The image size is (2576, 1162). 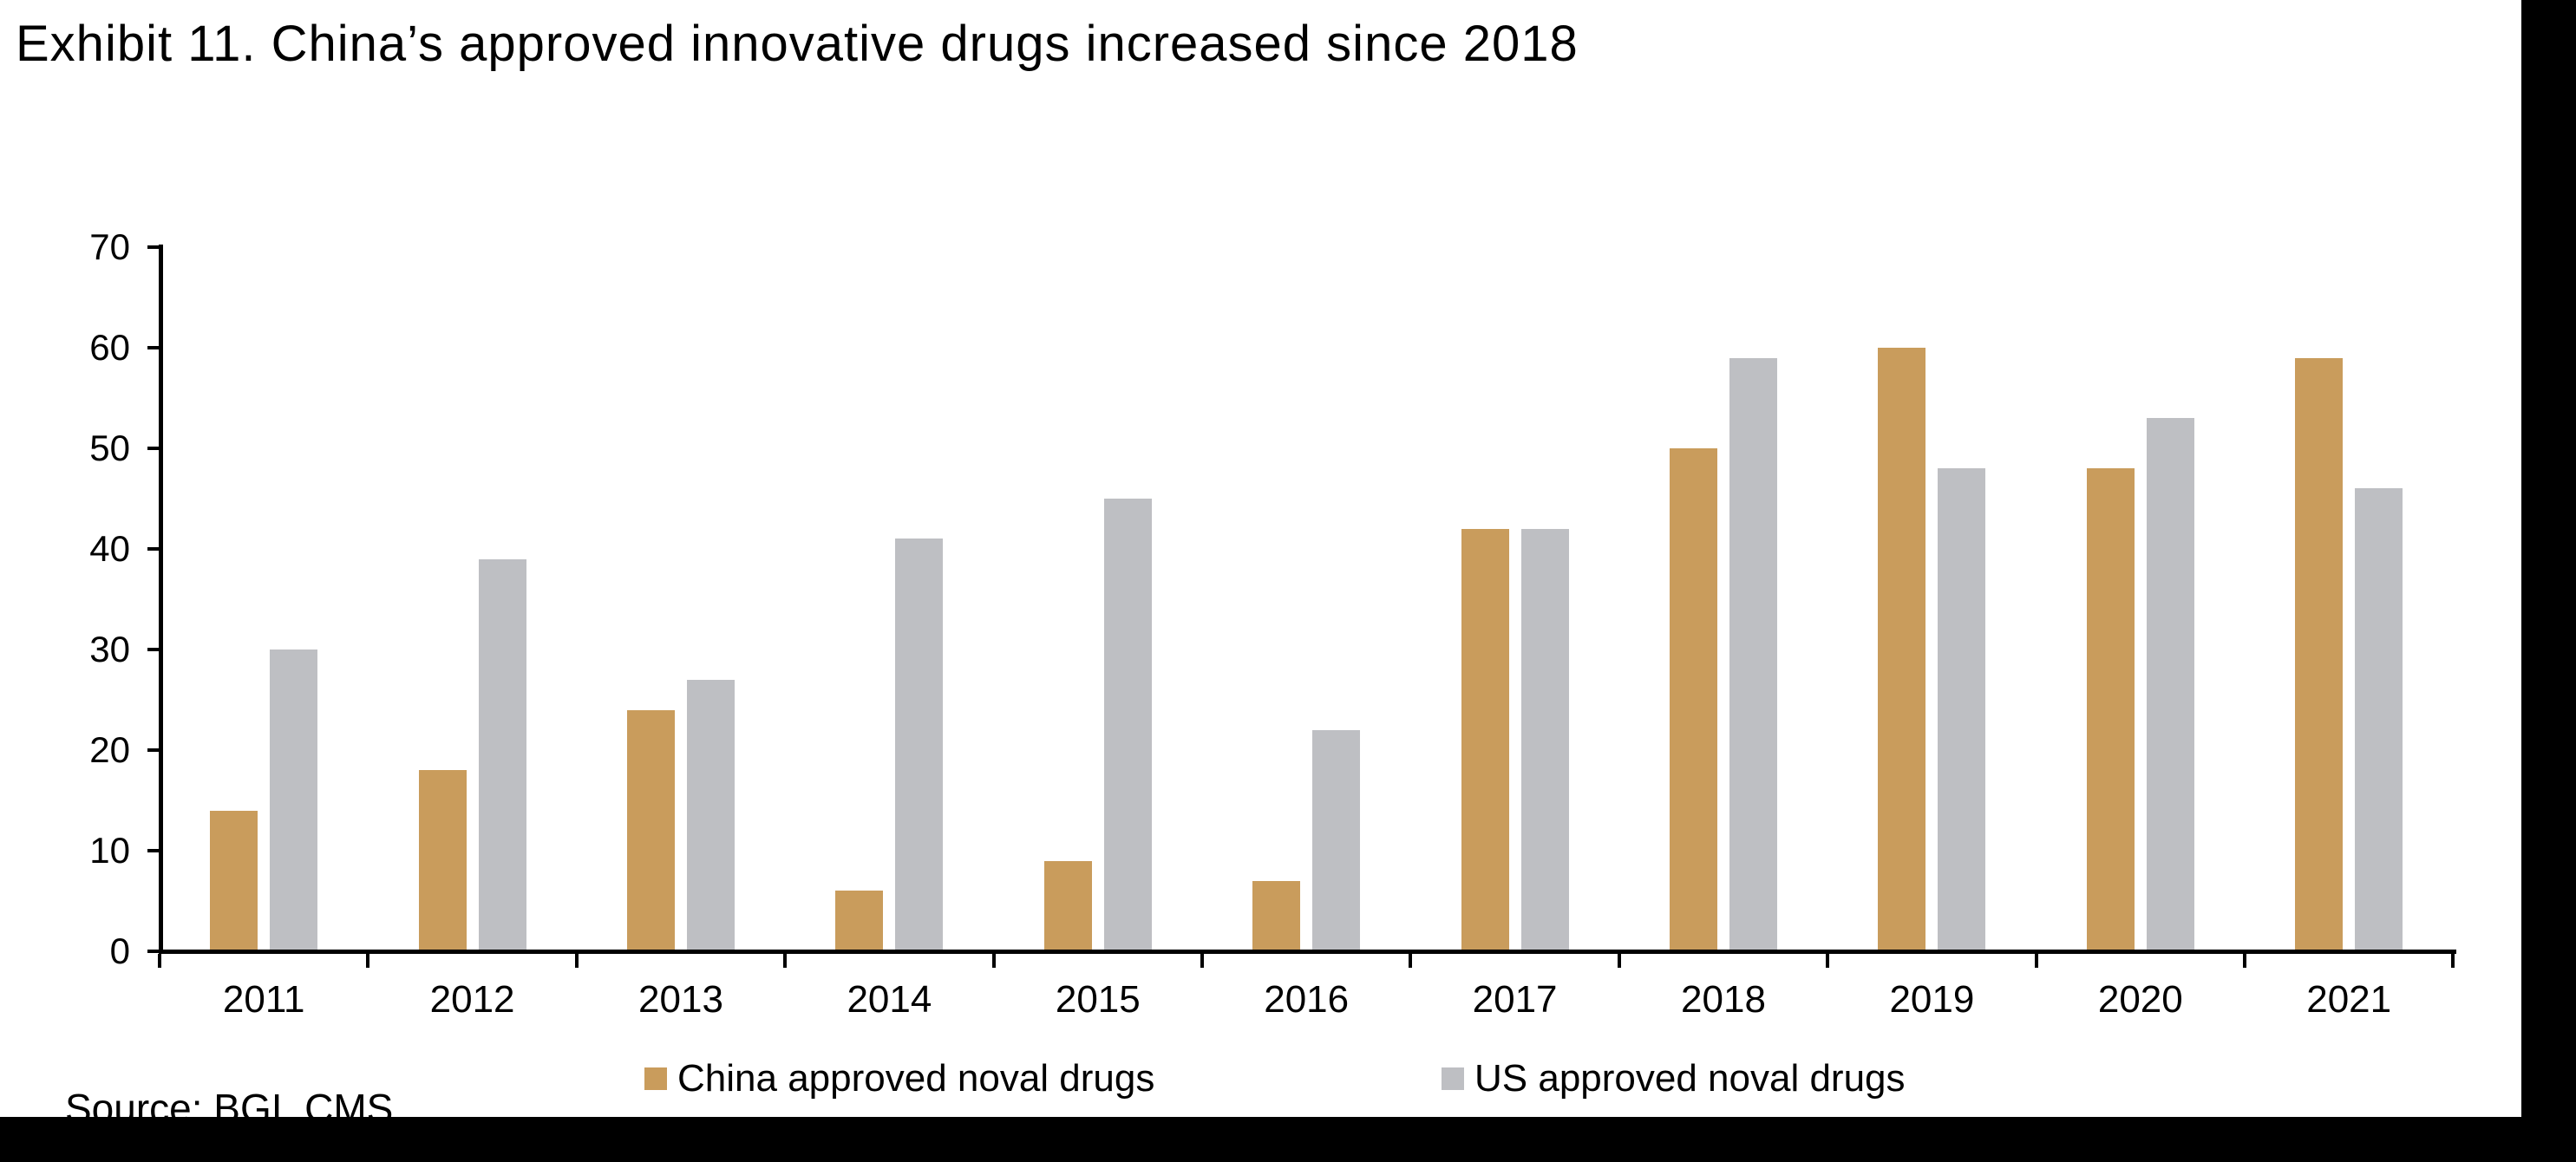 What do you see at coordinates (1690, 1078) in the screenshot?
I see `legend-label-us: US approved noval drugs` at bounding box center [1690, 1078].